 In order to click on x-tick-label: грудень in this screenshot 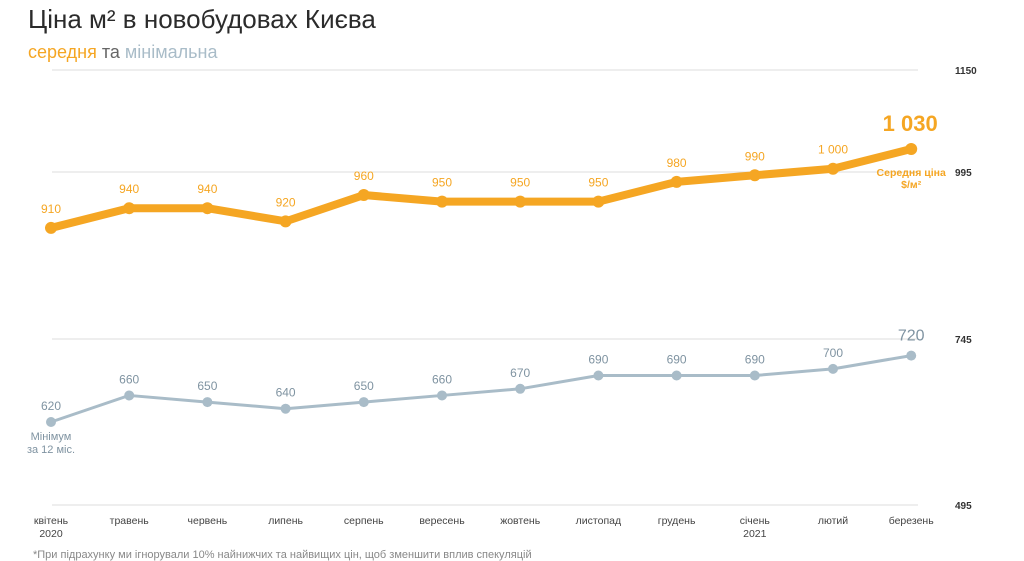, I will do `click(677, 521)`.